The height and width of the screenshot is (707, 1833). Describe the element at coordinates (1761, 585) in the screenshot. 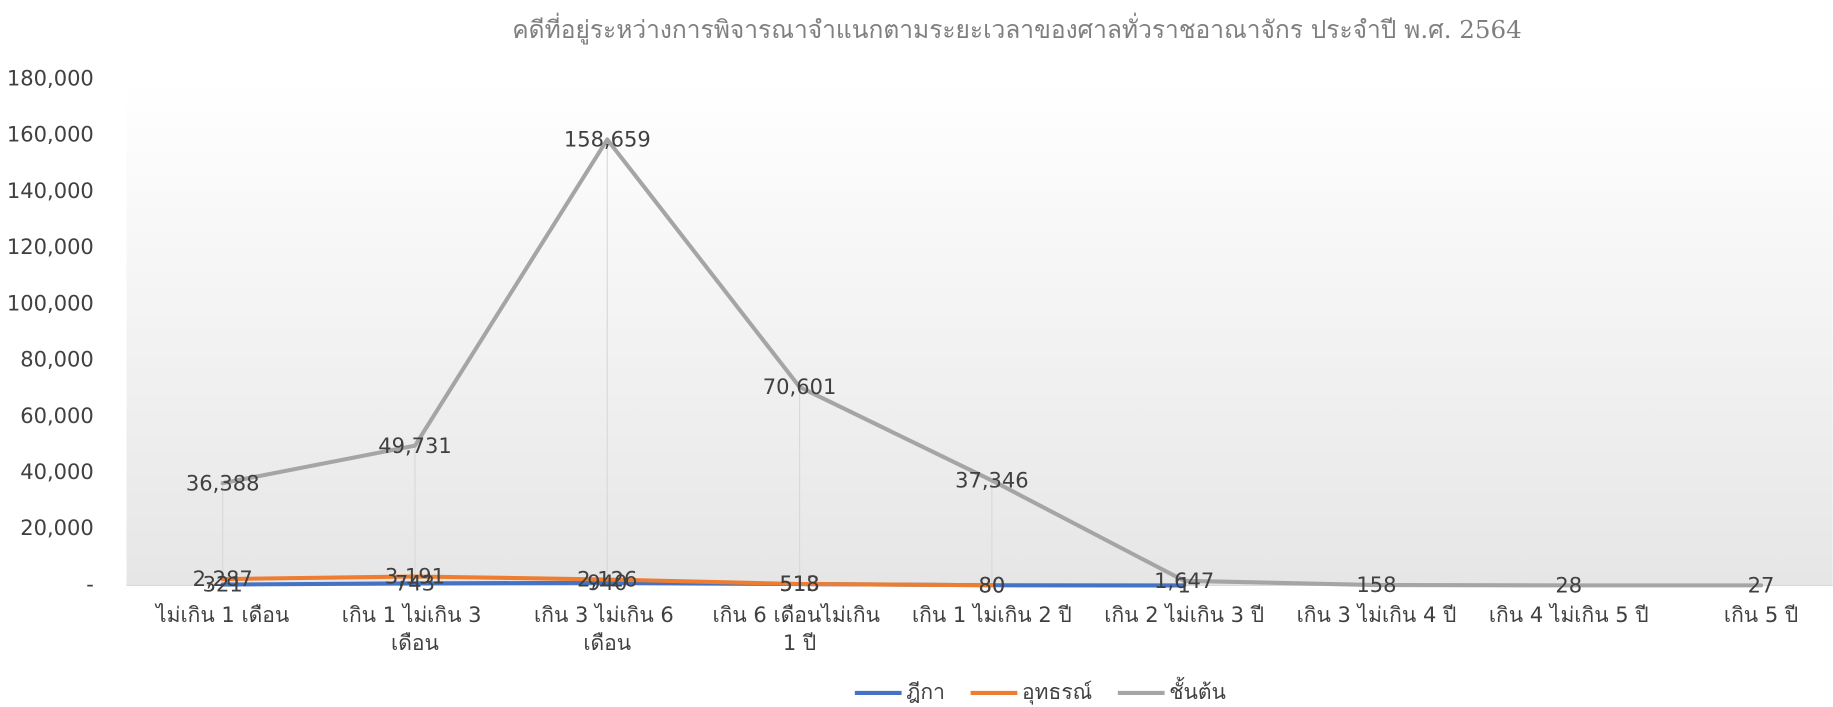

I see `data-label: 27` at that location.